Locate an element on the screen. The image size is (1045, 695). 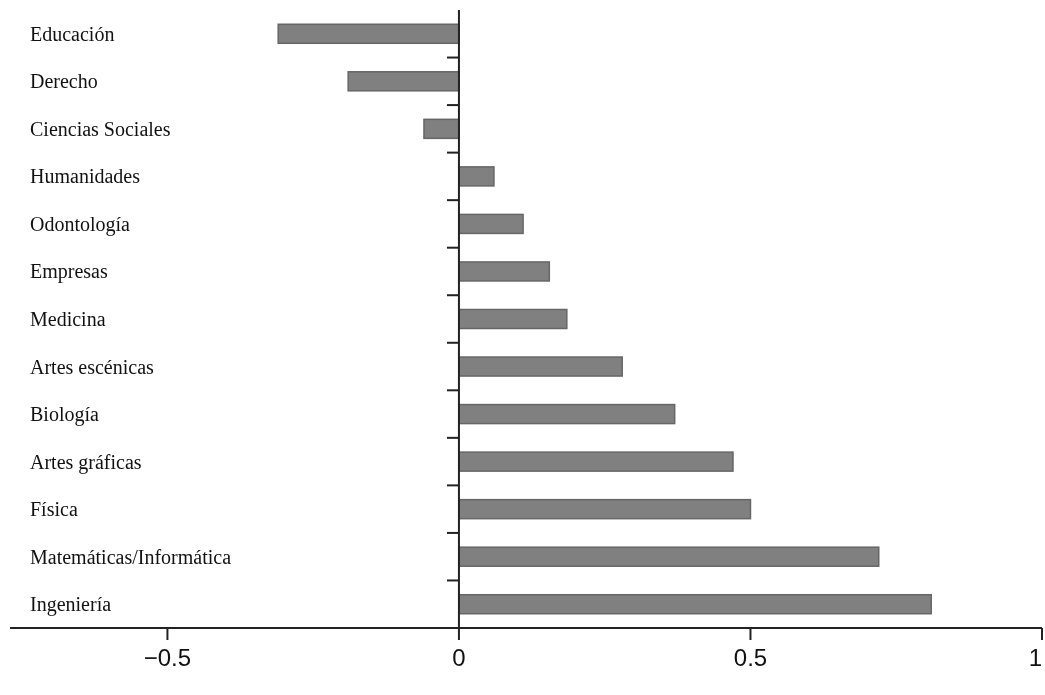
y-tick-label: Artes gráficas is located at coordinates (86, 462).